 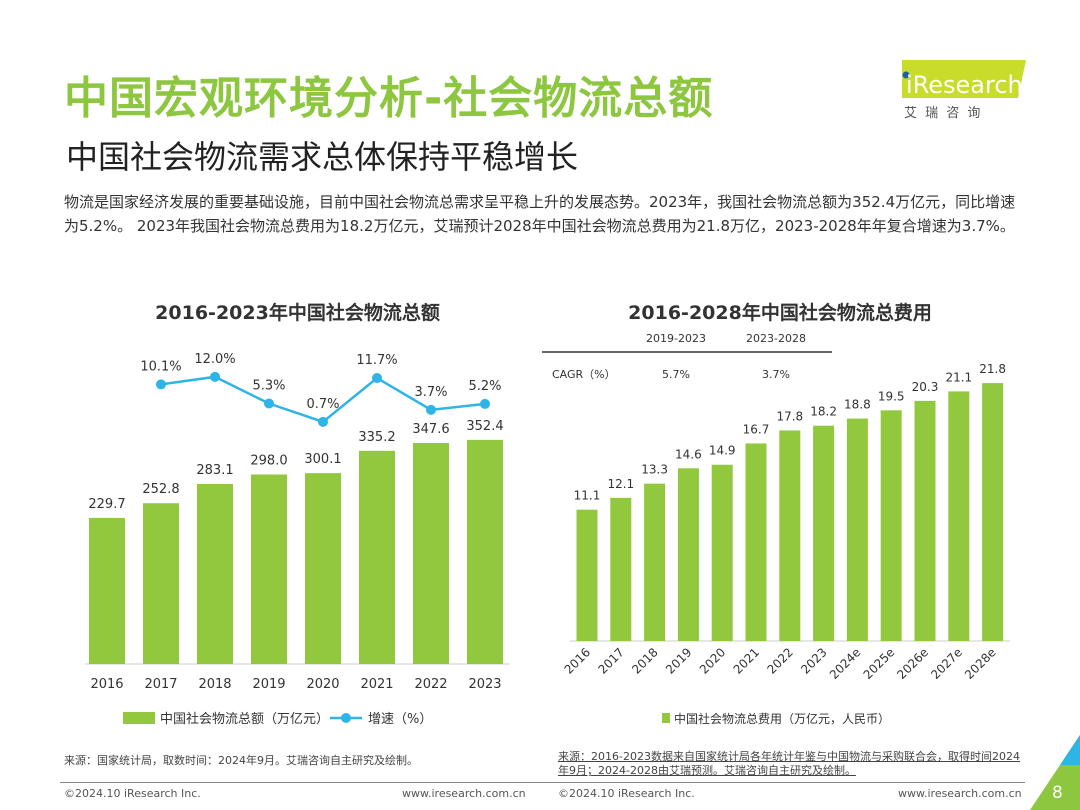 I want to click on bar-2027e, so click(x=959, y=516).